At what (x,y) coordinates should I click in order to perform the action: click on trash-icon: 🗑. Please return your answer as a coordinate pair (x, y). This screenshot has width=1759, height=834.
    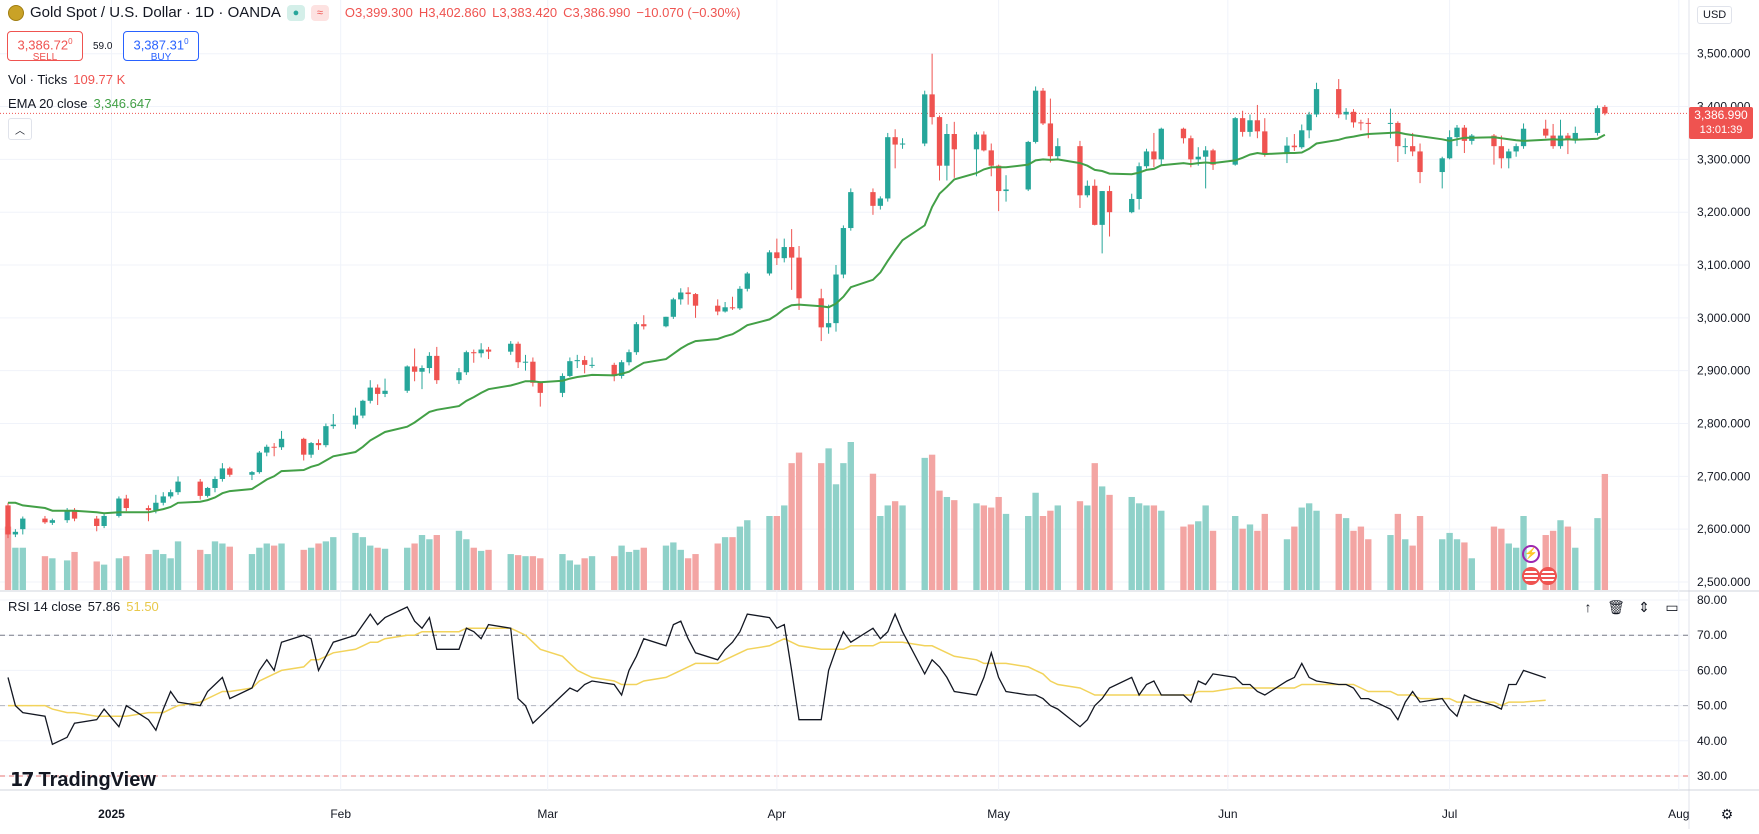
    Looking at the image, I should click on (1616, 606).